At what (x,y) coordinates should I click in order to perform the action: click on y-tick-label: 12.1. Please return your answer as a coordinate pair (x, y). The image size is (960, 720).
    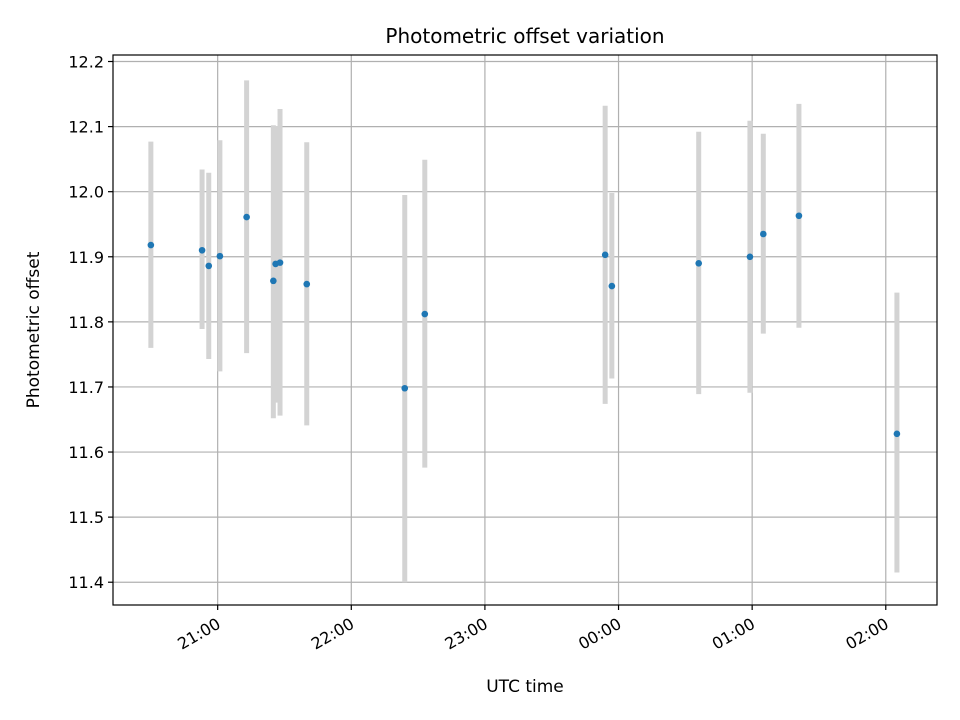
    Looking at the image, I should click on (86, 127).